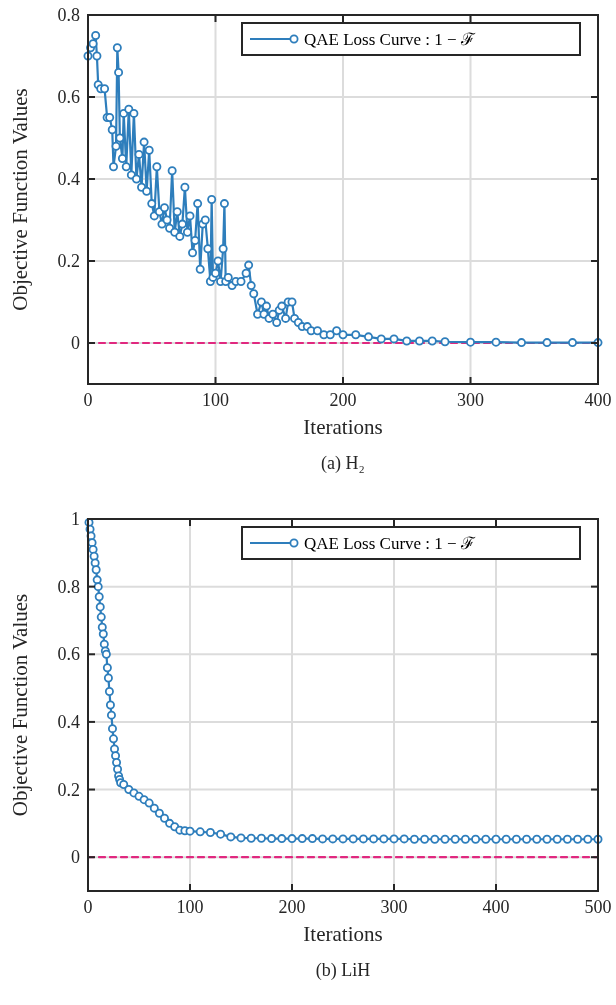 The image size is (616, 1005). What do you see at coordinates (343, 463) in the screenshot?
I see `text: (a) H₂` at bounding box center [343, 463].